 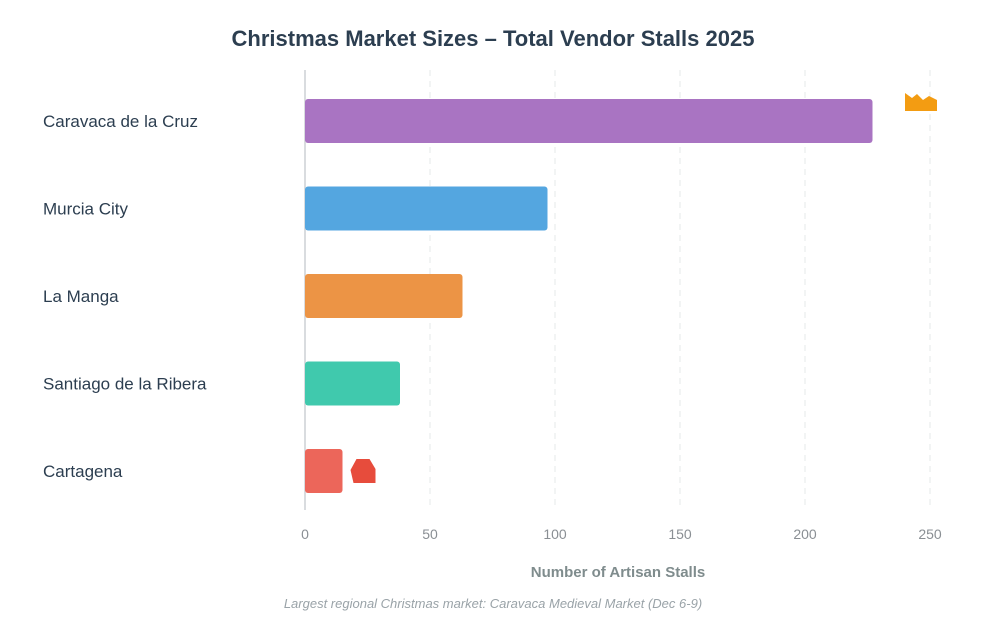 I want to click on x-tick-label: 150, so click(x=680, y=534).